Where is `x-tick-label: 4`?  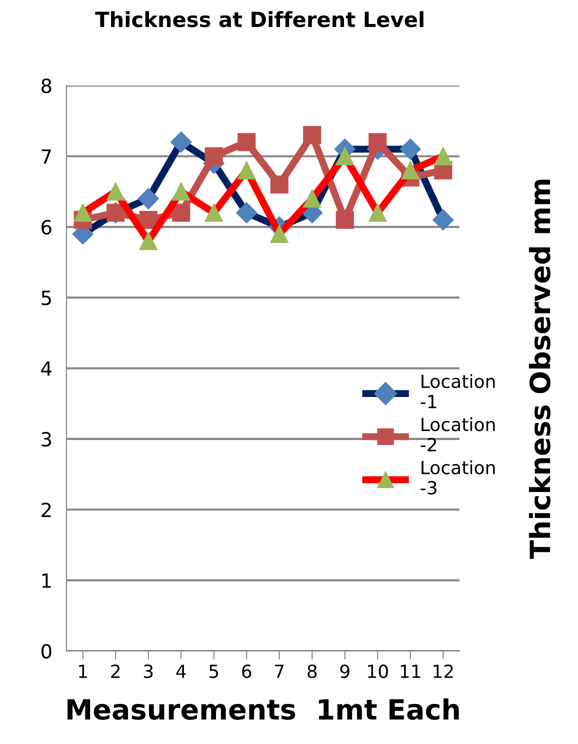
x-tick-label: 4 is located at coordinates (181, 671).